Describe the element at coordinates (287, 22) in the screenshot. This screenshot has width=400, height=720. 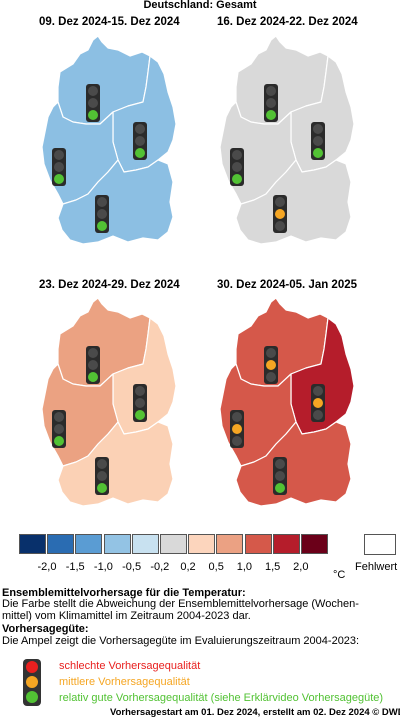
I see `panel-title-2: 16. Dez 2024-22. Dez 2024` at that location.